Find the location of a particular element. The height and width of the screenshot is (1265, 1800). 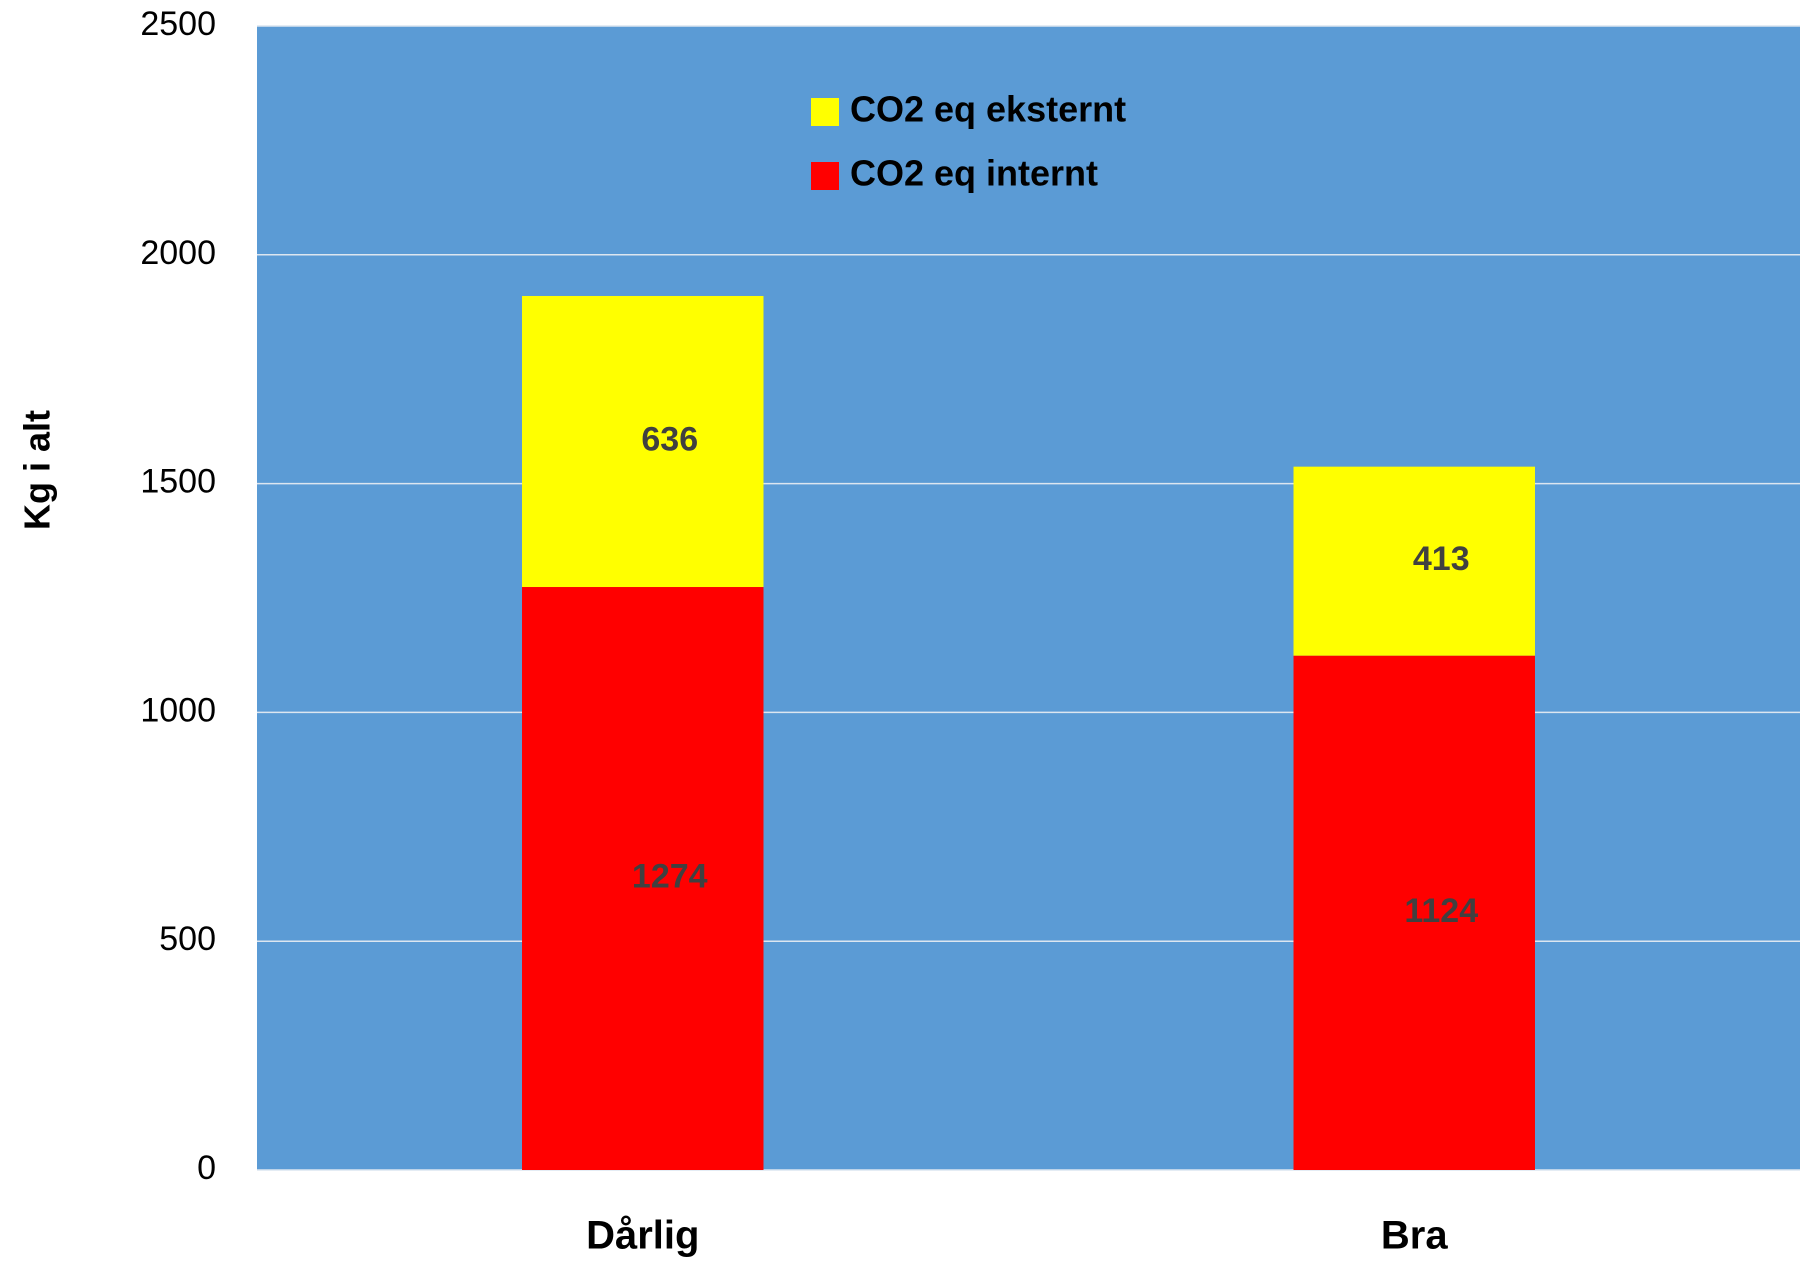

legend-label: CO2 eq eksternt is located at coordinates (988, 109).